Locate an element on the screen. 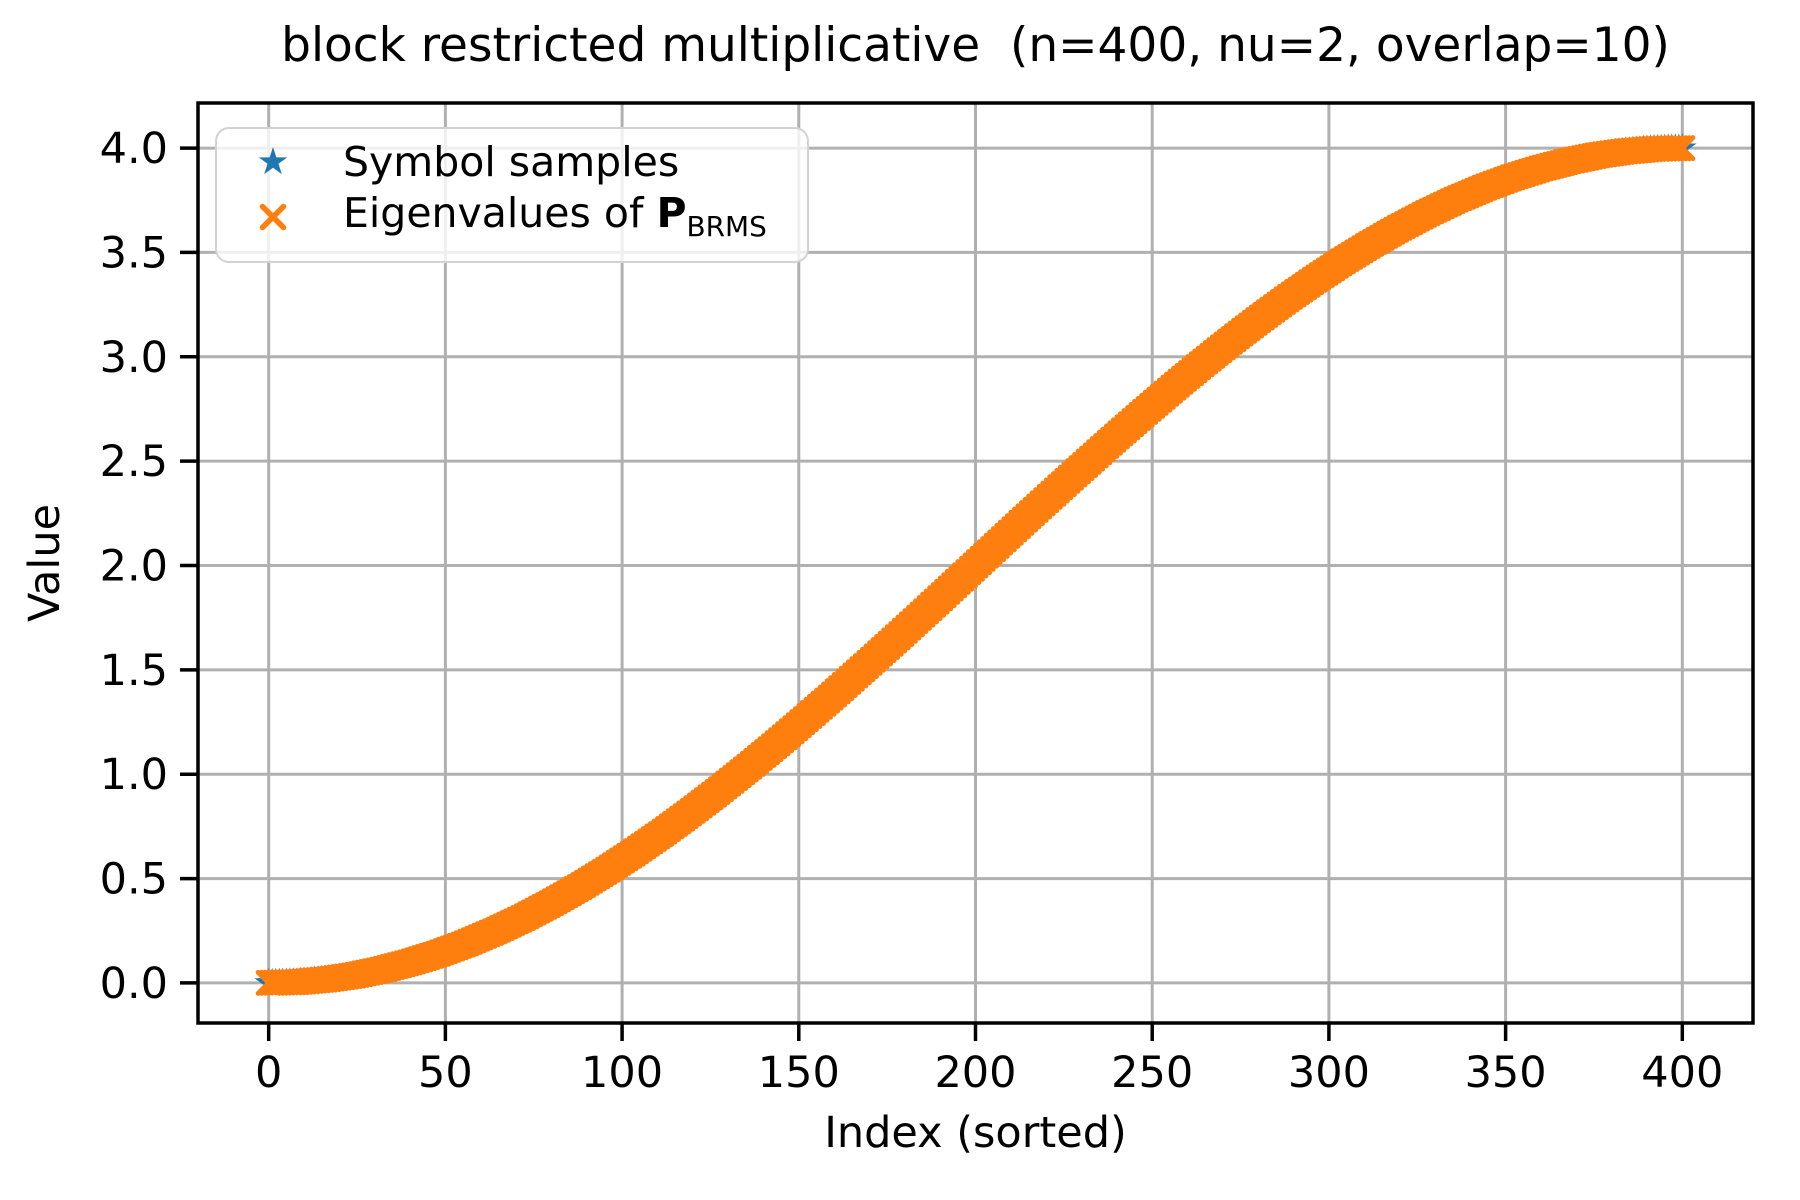  x-tick-label: 200 is located at coordinates (975, 1073).